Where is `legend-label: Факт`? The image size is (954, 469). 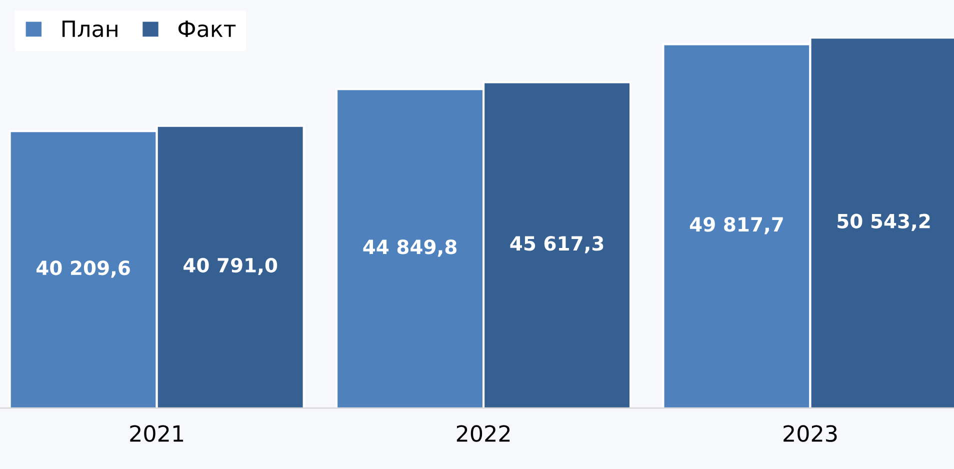 legend-label: Факт is located at coordinates (207, 29).